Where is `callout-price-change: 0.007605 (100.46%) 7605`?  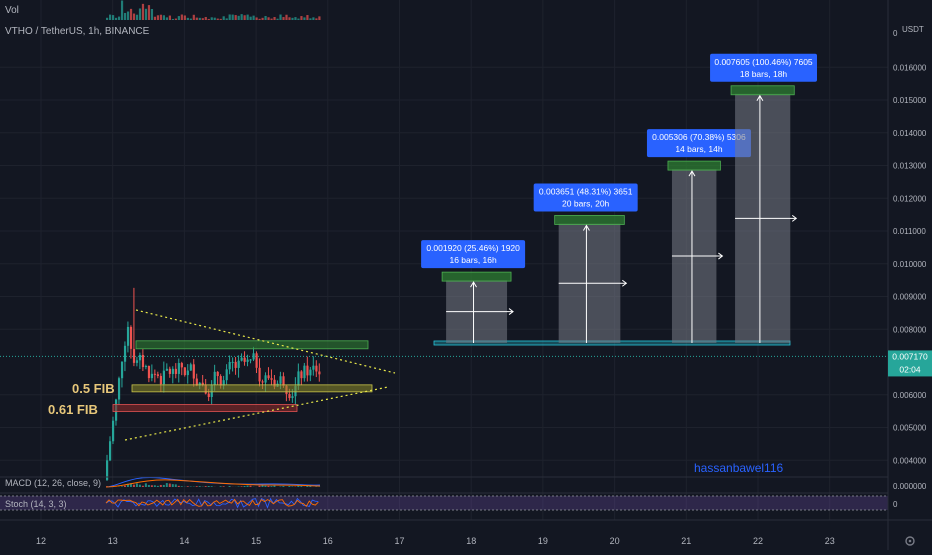 callout-price-change: 0.007605 (100.46%) 7605 is located at coordinates (763, 62).